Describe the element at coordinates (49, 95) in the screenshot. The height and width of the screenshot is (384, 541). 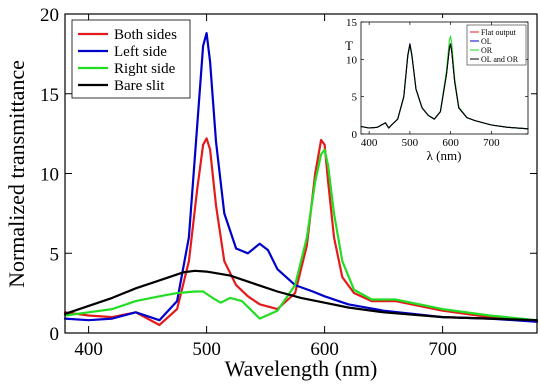
I see `main-y-tick-label: 15` at that location.